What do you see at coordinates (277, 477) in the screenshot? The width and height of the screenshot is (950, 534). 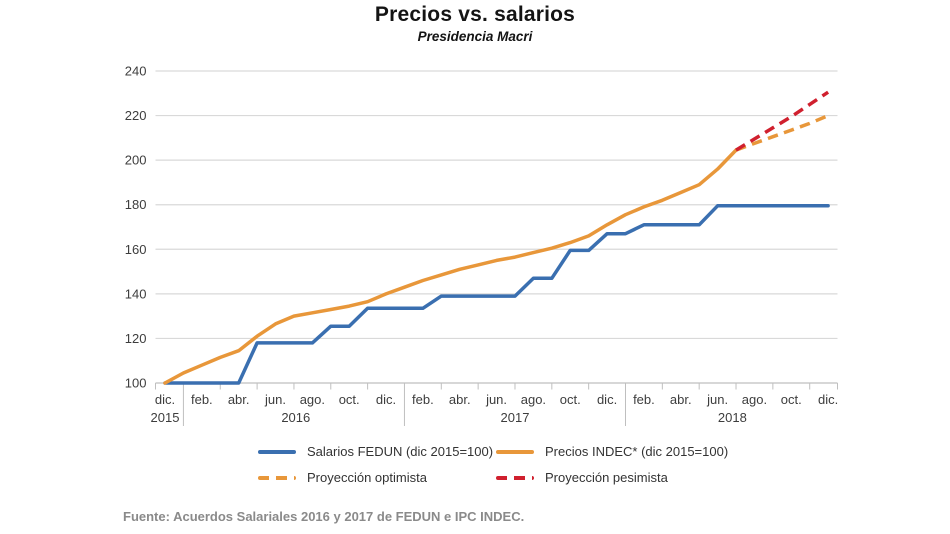 I see `legend-swatch-proyeccion-optimista` at bounding box center [277, 477].